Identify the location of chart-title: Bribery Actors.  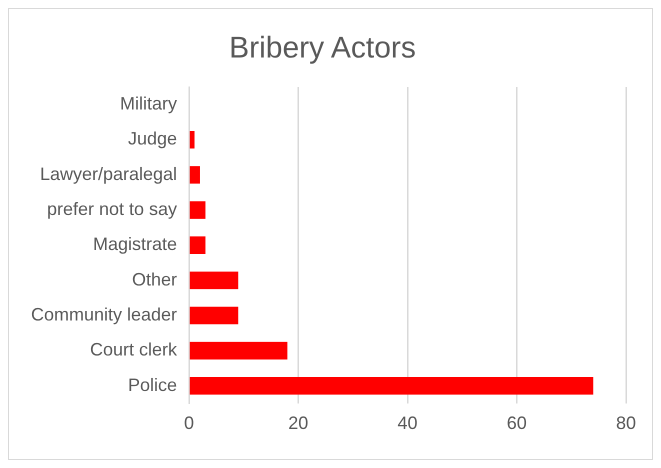
(322, 47).